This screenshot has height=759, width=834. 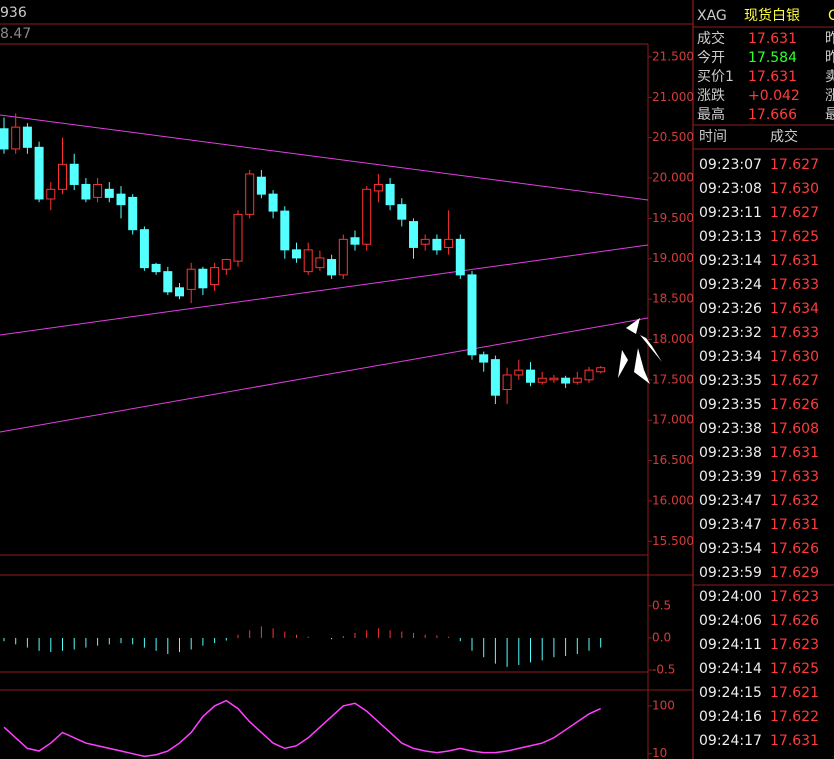 I want to click on tick-price: 17.632, so click(x=794, y=501).